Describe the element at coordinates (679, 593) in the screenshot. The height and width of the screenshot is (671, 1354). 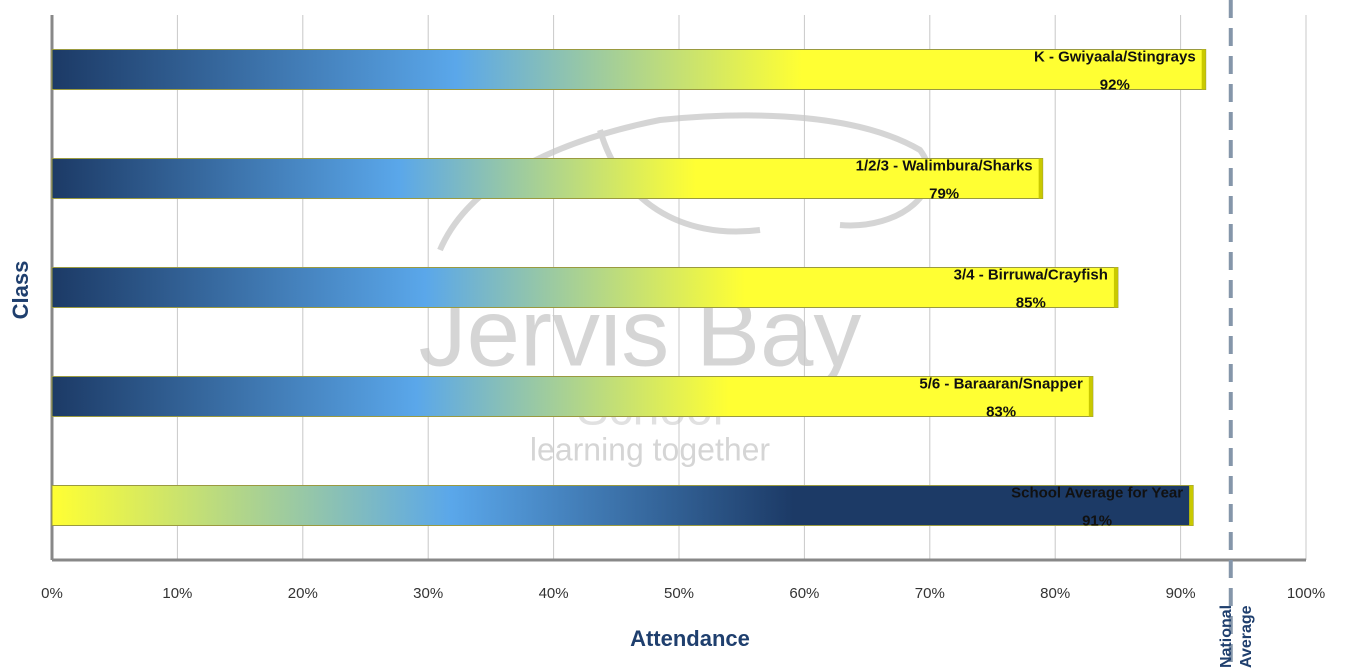
I see `x-tick-label: 50%` at that location.